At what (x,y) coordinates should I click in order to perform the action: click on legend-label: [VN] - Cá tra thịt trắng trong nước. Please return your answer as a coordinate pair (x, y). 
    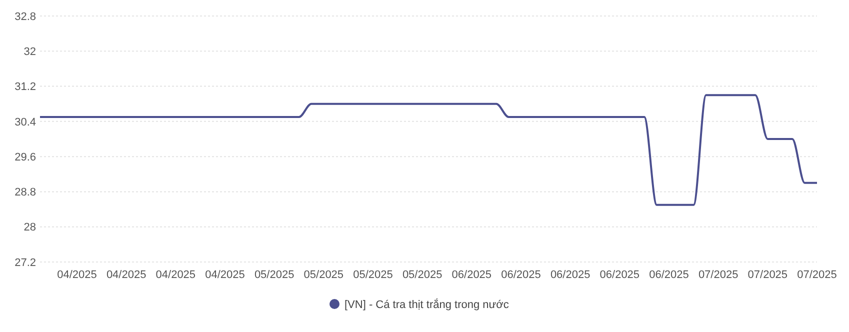
    Looking at the image, I should click on (427, 304).